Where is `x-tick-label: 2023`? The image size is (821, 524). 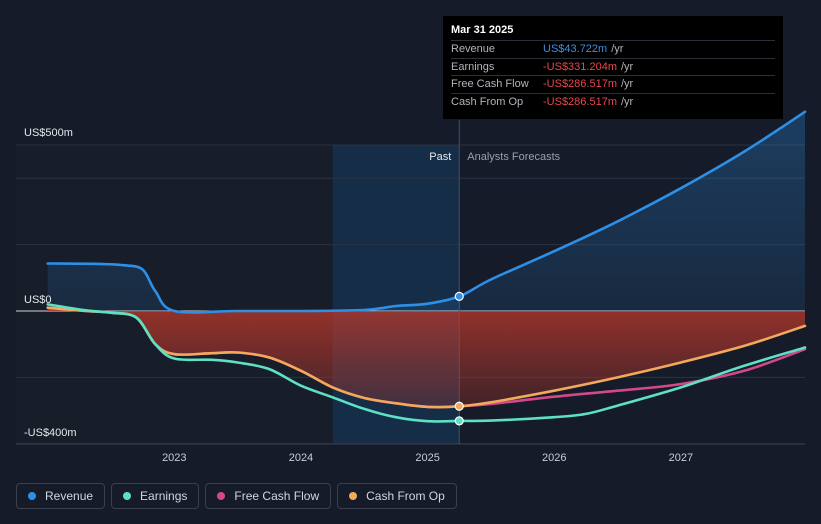 x-tick-label: 2023 is located at coordinates (174, 458).